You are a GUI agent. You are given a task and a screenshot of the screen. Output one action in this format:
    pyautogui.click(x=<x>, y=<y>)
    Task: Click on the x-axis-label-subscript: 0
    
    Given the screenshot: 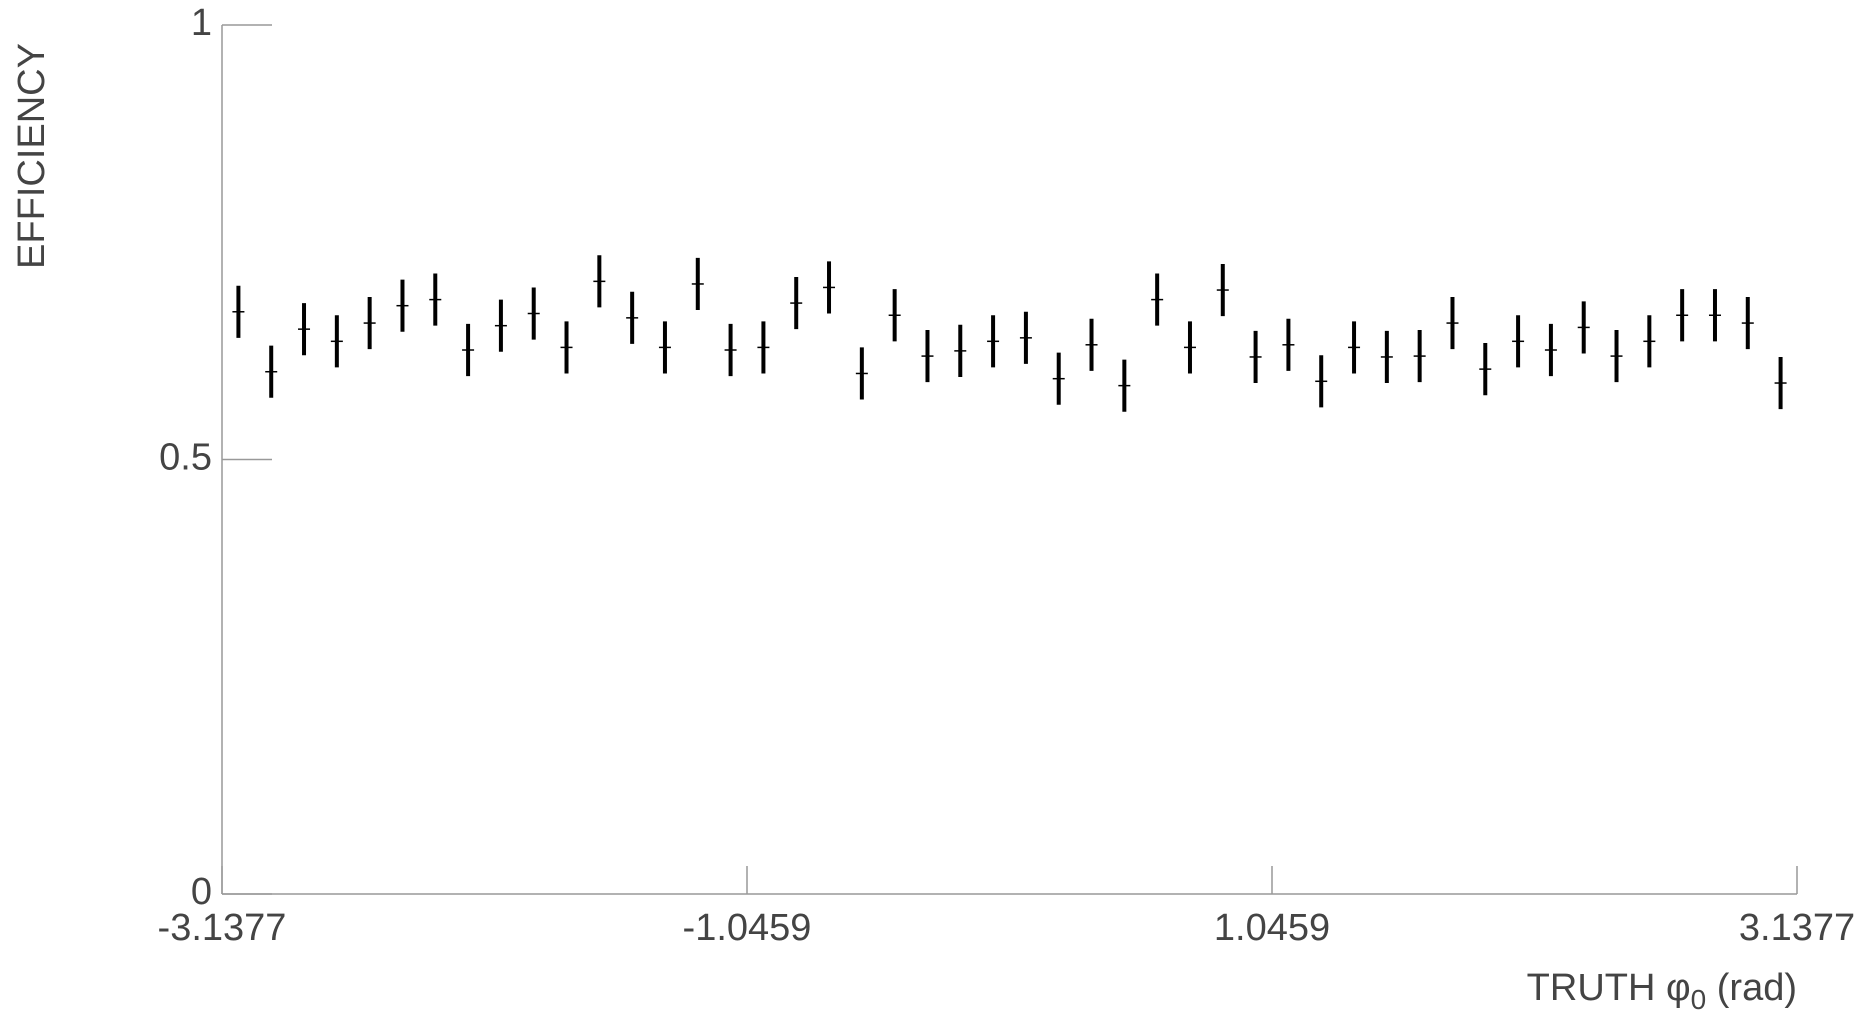 What is the action you would take?
    pyautogui.click(x=1699, y=999)
    